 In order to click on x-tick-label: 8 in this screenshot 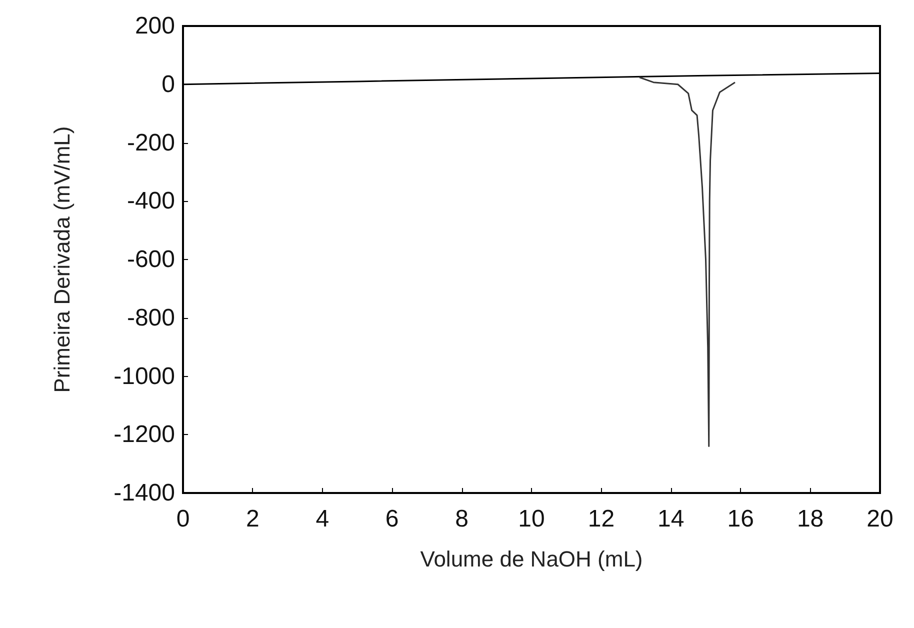, I will do `click(461, 519)`.